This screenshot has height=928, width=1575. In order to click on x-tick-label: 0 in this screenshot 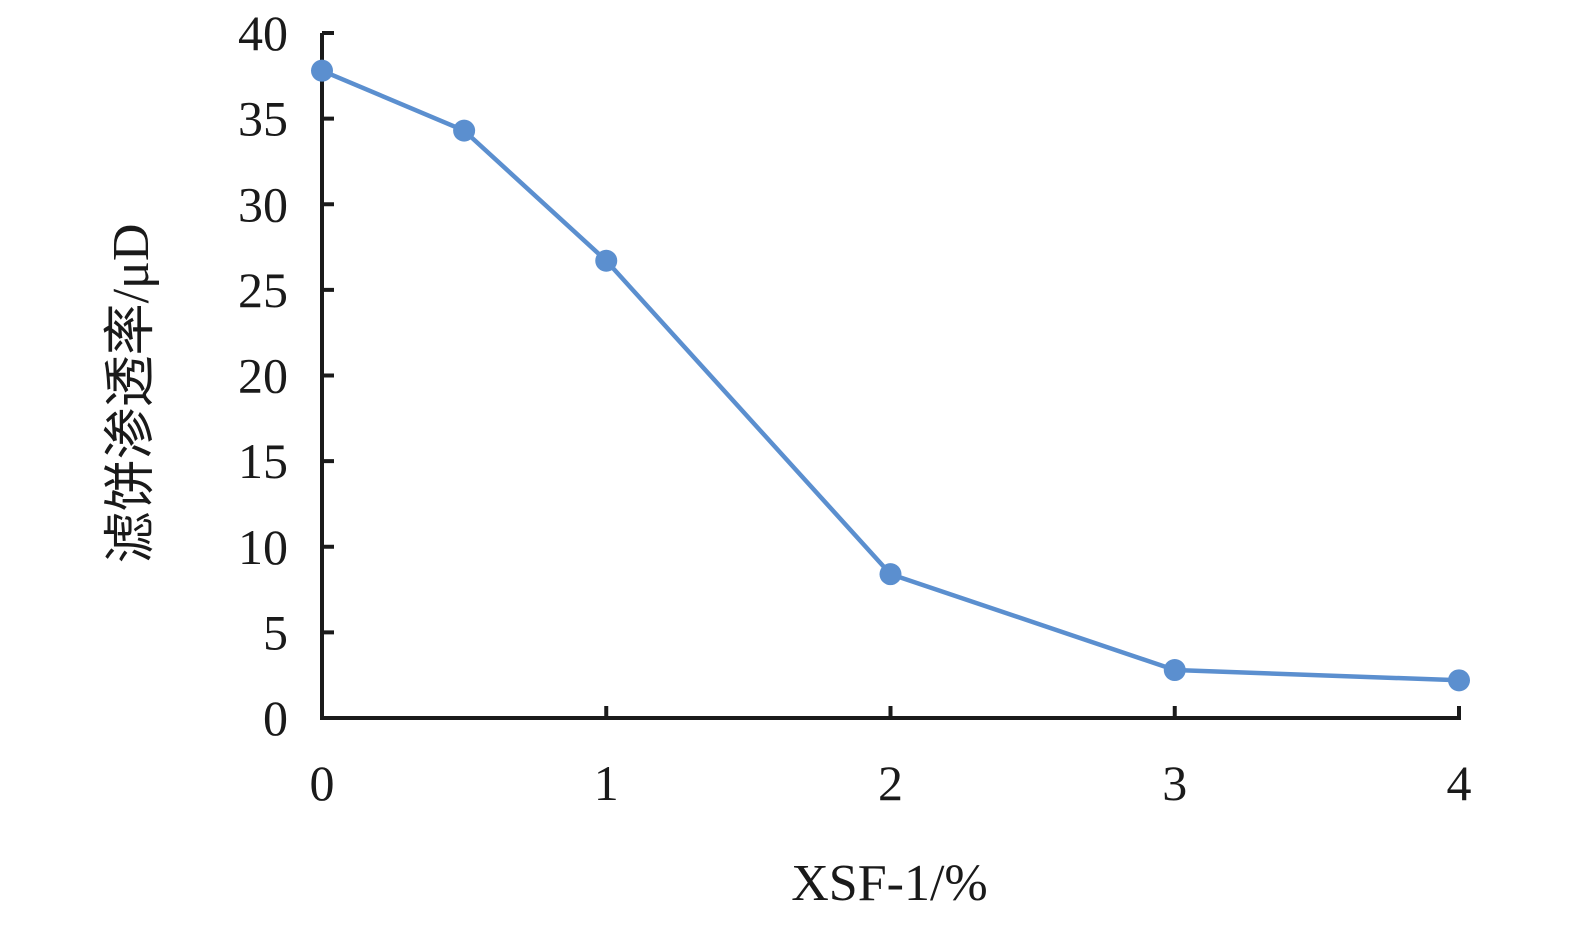, I will do `click(322, 783)`.